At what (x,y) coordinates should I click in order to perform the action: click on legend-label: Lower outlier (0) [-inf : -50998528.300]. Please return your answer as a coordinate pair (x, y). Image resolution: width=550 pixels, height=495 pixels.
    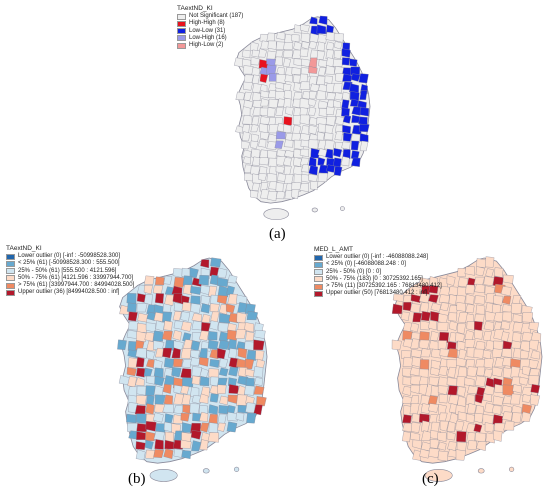
    Looking at the image, I should click on (69, 256).